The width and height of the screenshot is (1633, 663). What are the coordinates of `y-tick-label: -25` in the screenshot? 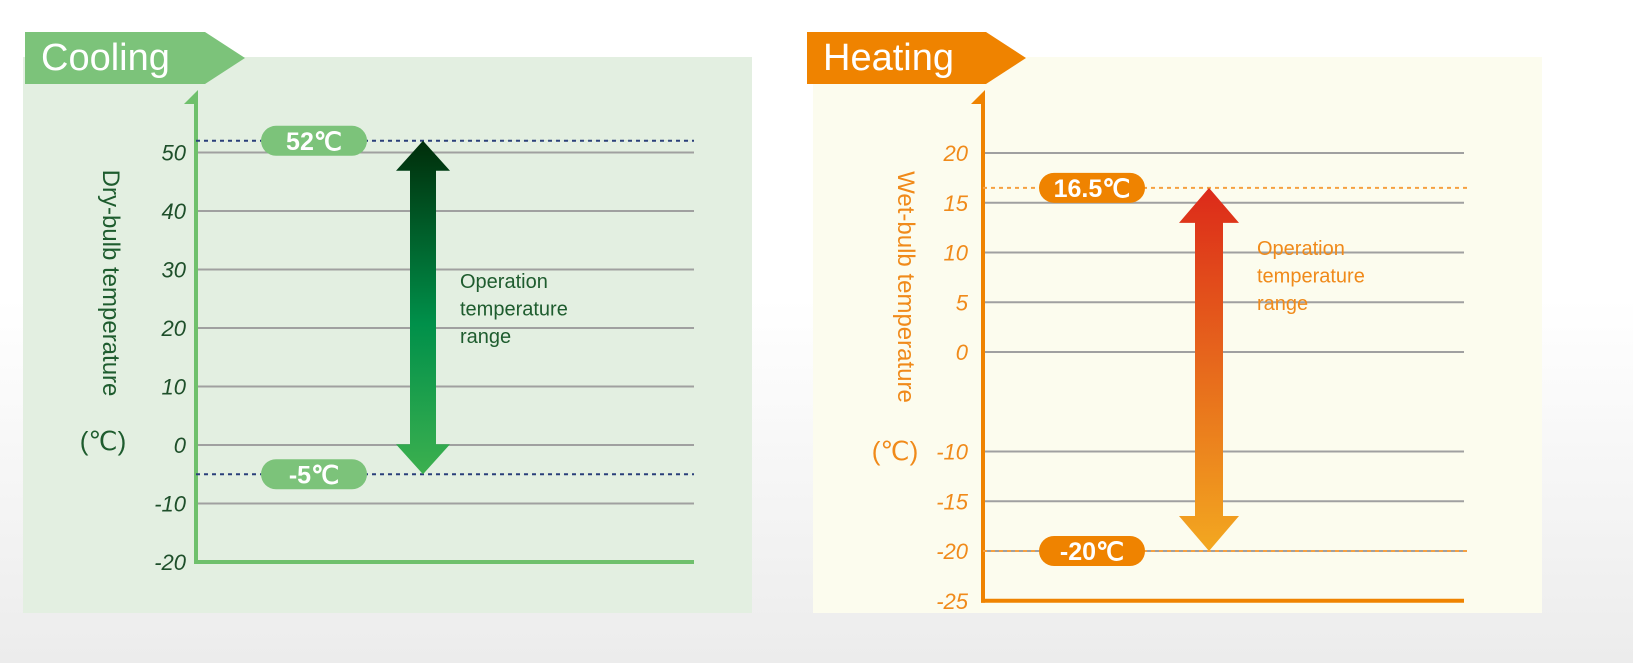 It's located at (952, 601).